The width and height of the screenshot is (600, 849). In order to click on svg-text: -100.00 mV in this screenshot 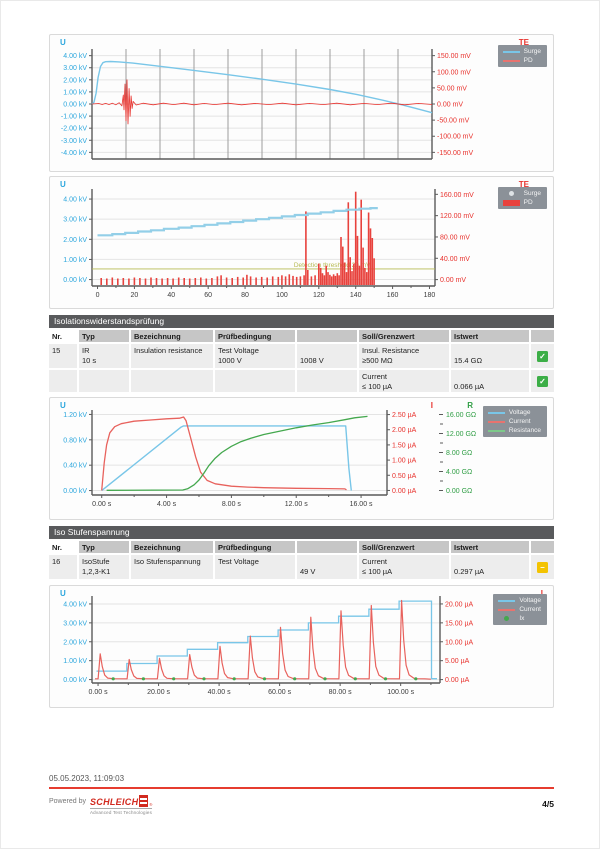, I will do `click(455, 137)`.